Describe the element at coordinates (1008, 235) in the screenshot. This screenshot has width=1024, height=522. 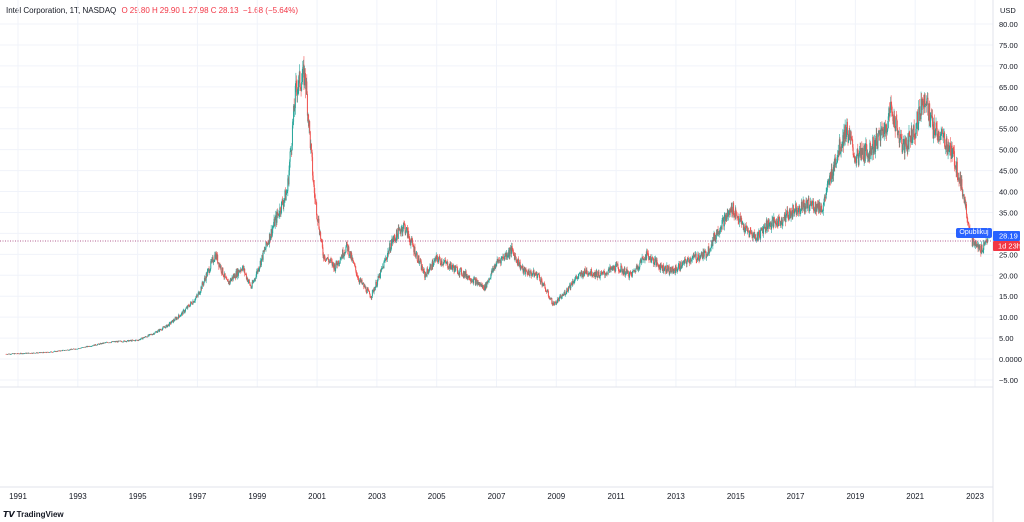
I see `last-price-value: 28.19` at that location.